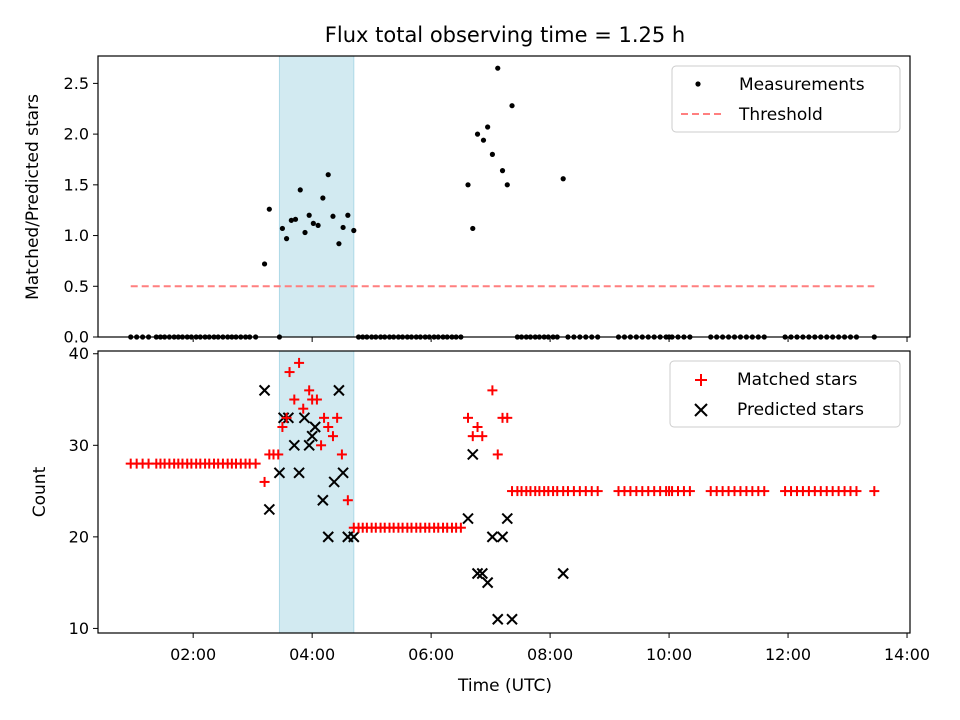  I want to click on x-tick-label: 02:00, so click(193, 654).